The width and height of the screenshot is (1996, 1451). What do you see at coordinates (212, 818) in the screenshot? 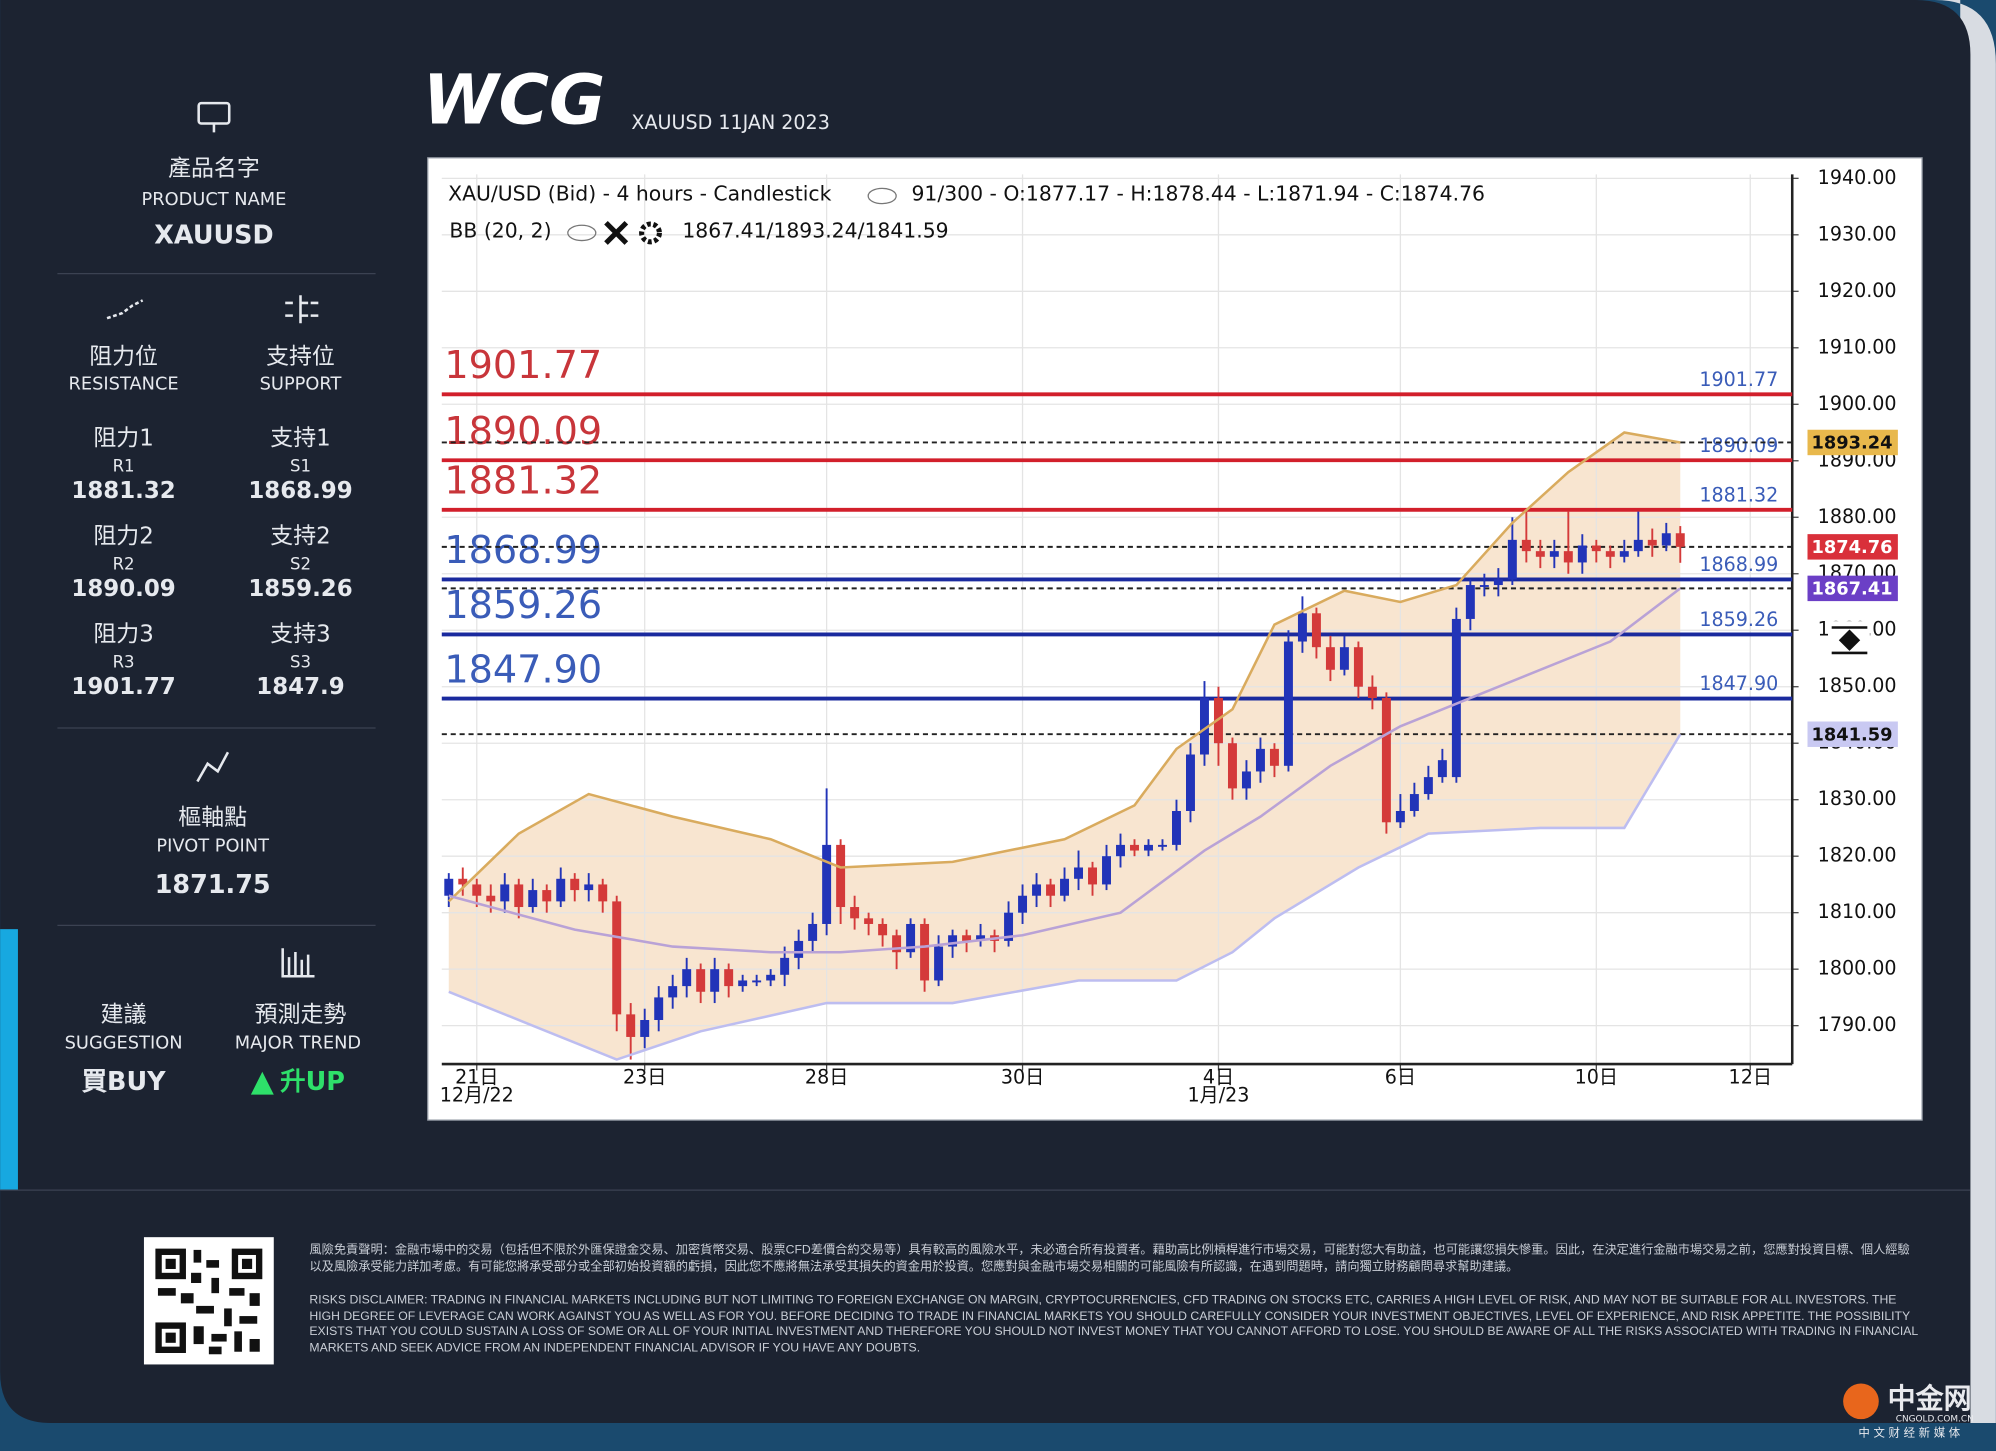
I see `label: 樞軸點` at bounding box center [212, 818].